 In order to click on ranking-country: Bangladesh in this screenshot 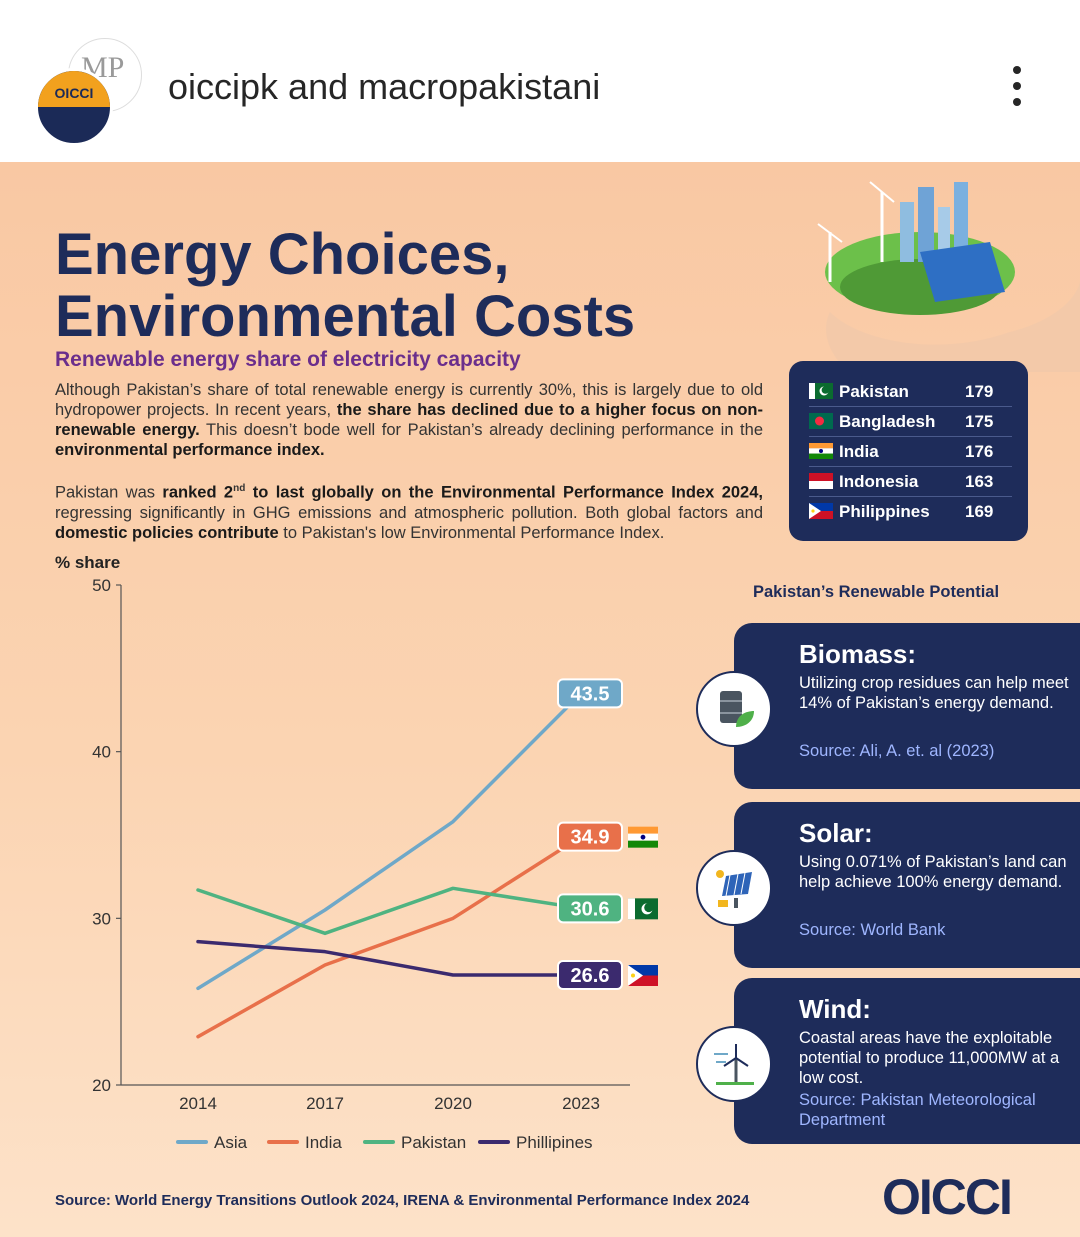, I will do `click(887, 421)`.